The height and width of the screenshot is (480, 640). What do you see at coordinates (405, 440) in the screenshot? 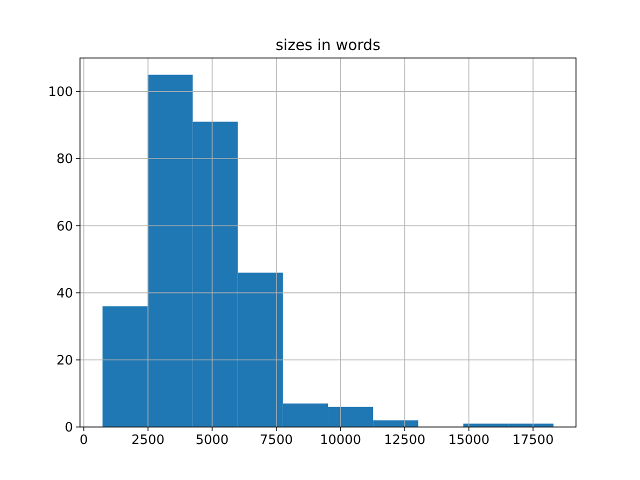
I see `x-tick-label: 12500` at bounding box center [405, 440].